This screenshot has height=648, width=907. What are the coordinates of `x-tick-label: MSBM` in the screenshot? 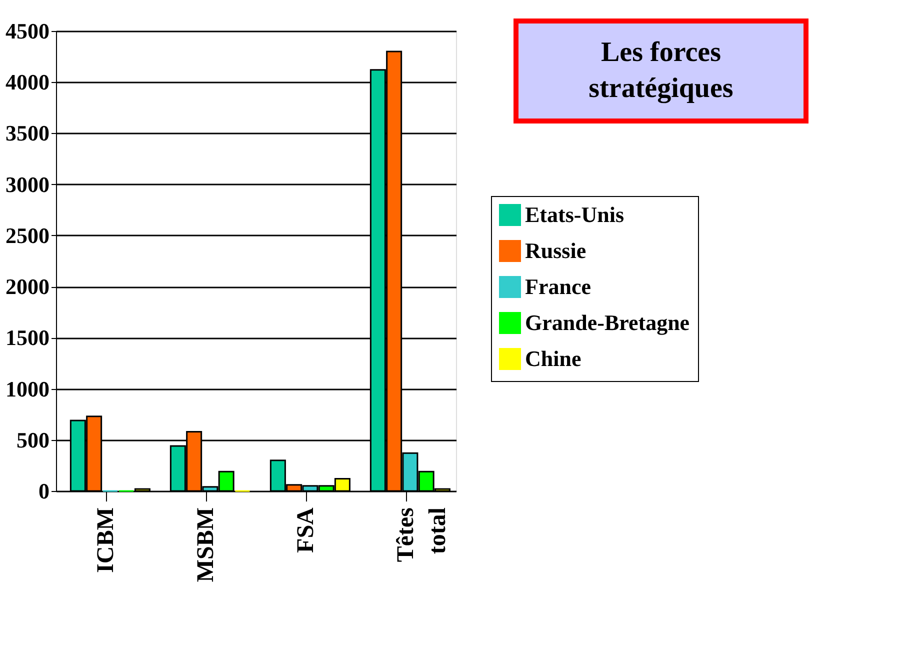 It's located at (206, 545).